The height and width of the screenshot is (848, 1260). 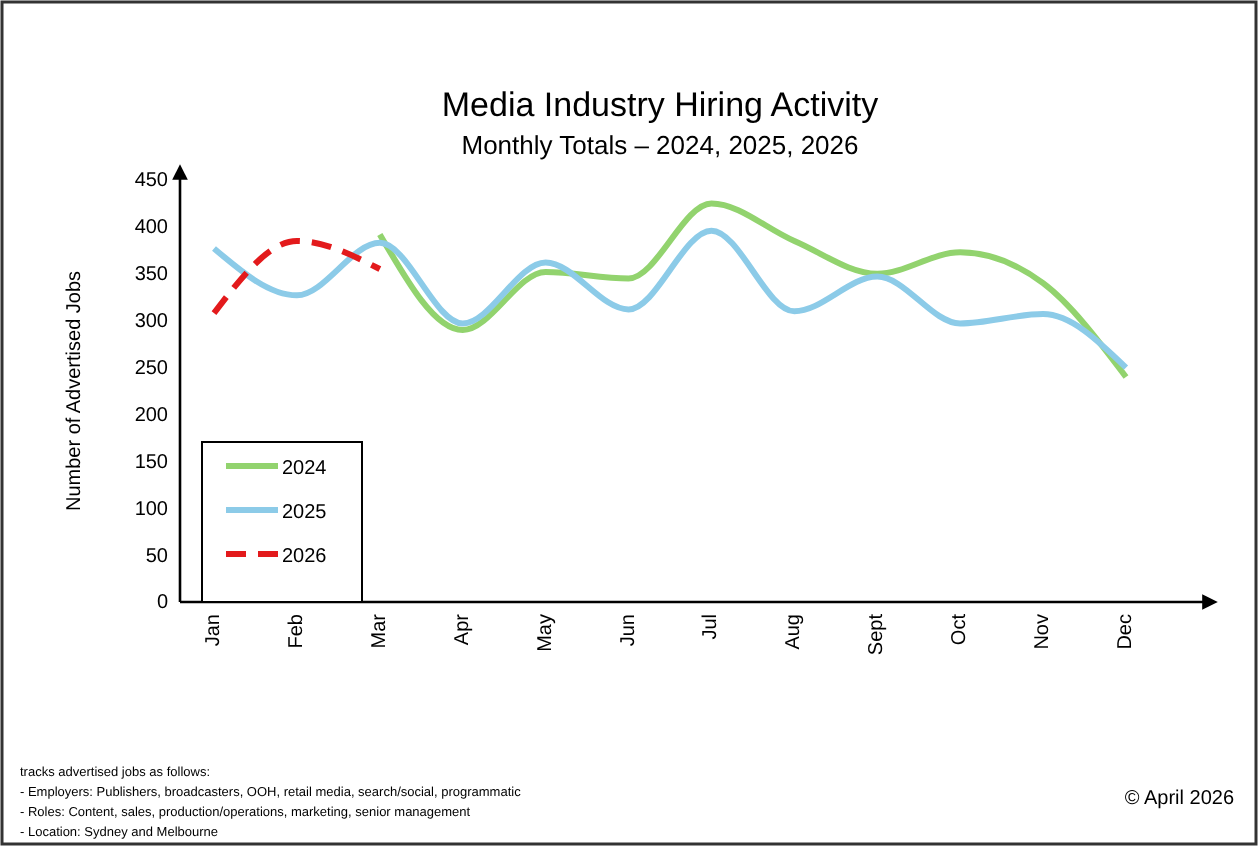 I want to click on y-tick-label: 0, so click(x=162, y=603).